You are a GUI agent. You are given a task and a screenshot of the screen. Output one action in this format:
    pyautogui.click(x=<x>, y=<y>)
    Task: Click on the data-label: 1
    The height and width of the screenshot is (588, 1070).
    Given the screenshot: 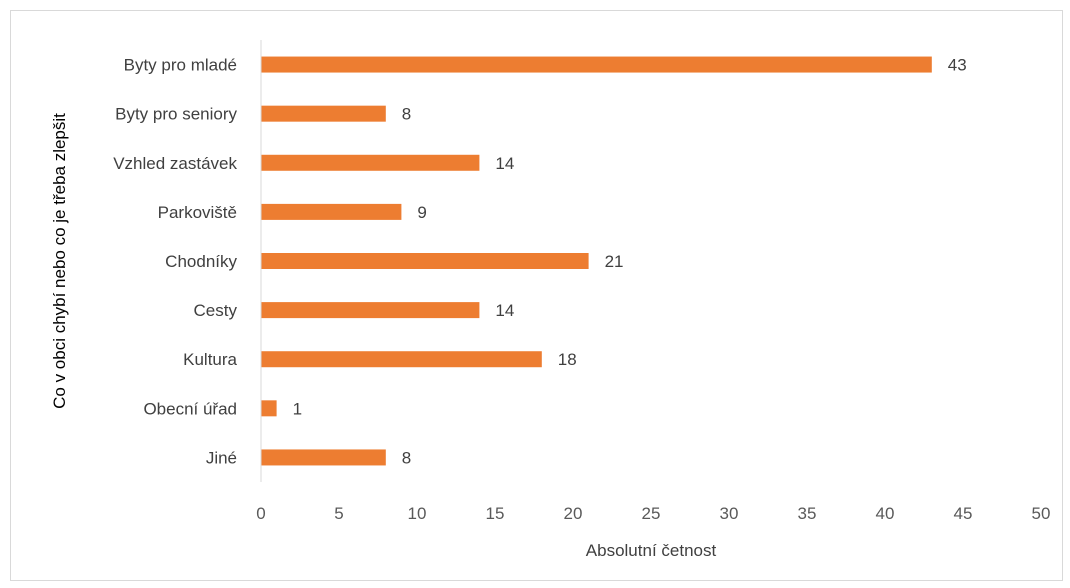 What is the action you would take?
    pyautogui.click(x=297, y=408)
    